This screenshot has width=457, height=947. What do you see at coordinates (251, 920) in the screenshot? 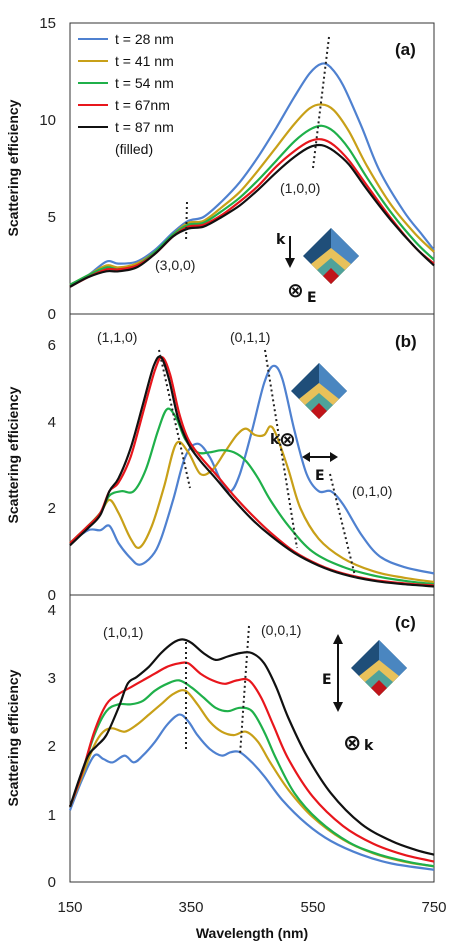
I see `x-axis: 150 350 550 750 Wavelength (nm)` at bounding box center [251, 920].